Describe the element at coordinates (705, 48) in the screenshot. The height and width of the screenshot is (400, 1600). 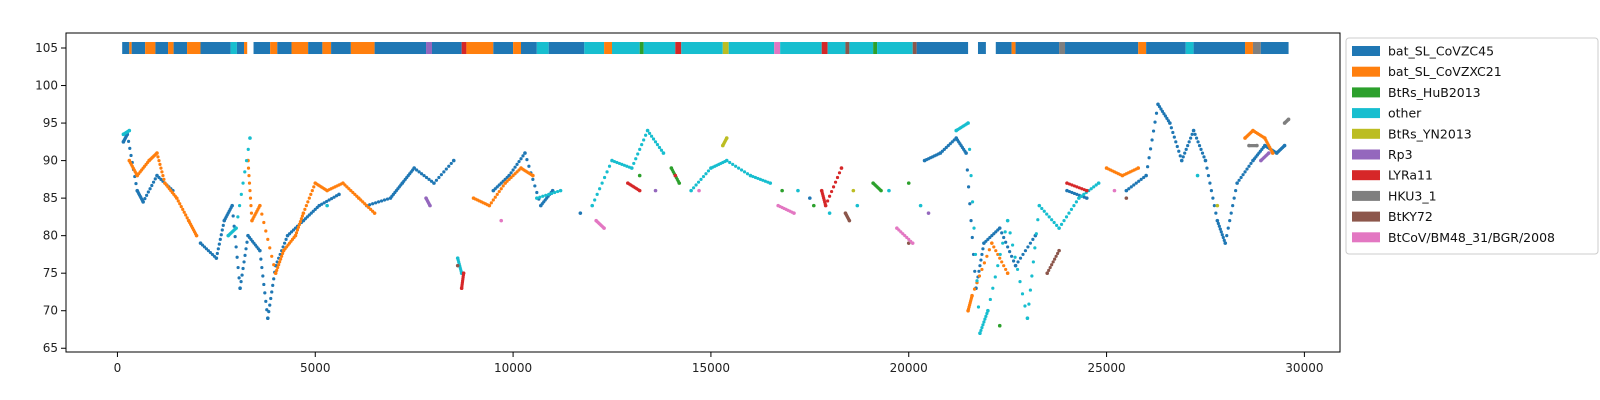
I see `top-strip` at that location.